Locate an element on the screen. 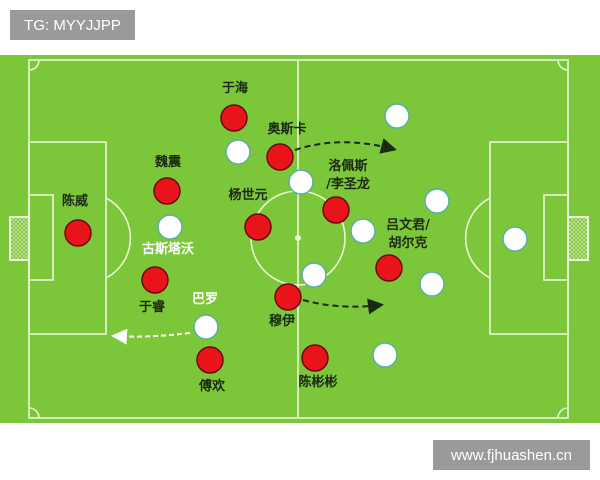  run-arrow-oscar is located at coordinates (345, 146).